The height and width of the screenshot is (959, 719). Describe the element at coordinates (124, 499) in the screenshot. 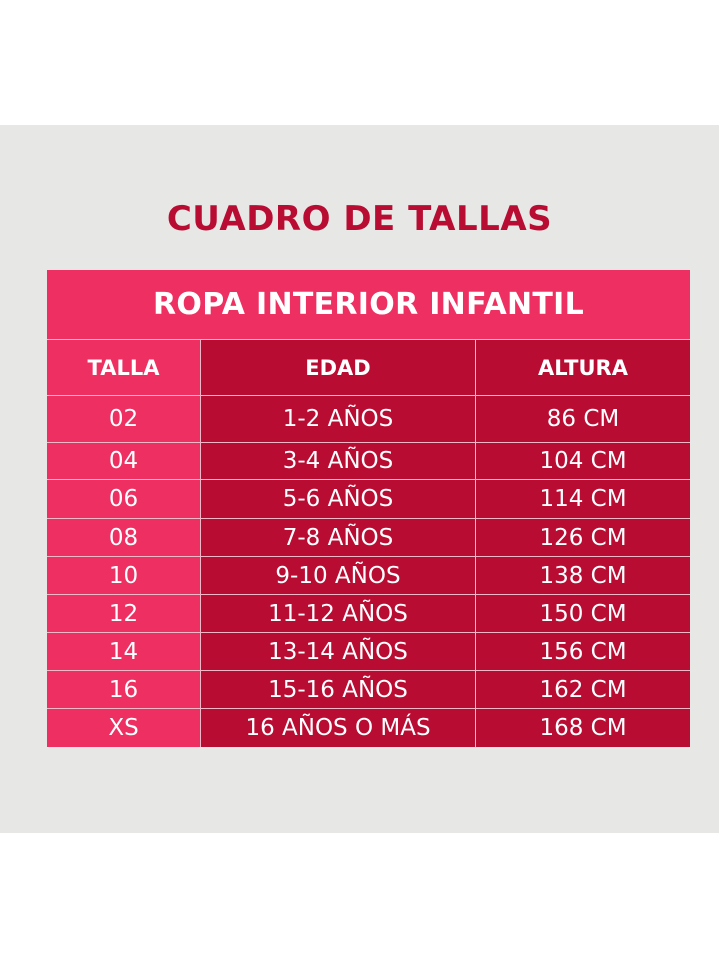

I see `cell-talla: 06` at that location.